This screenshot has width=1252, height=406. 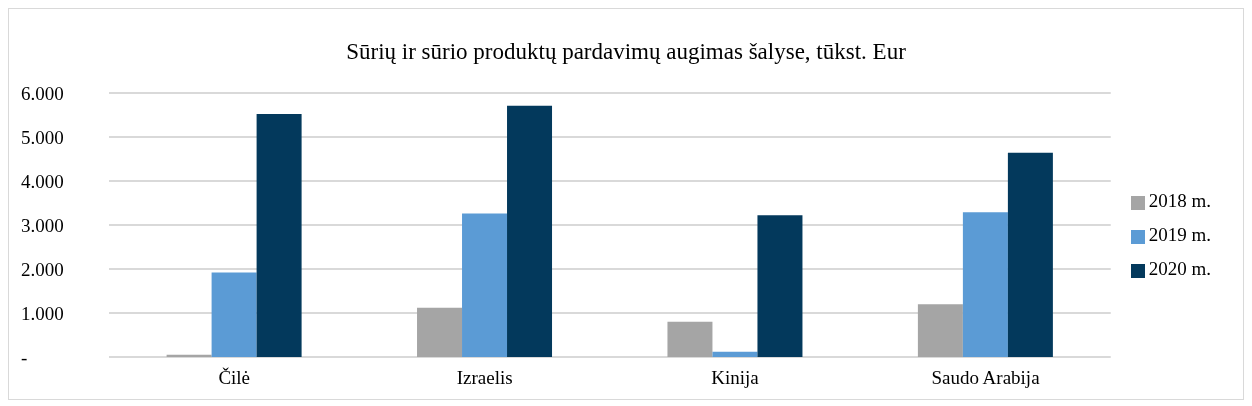 I want to click on y-tick-label: 5.000, so click(x=42, y=137).